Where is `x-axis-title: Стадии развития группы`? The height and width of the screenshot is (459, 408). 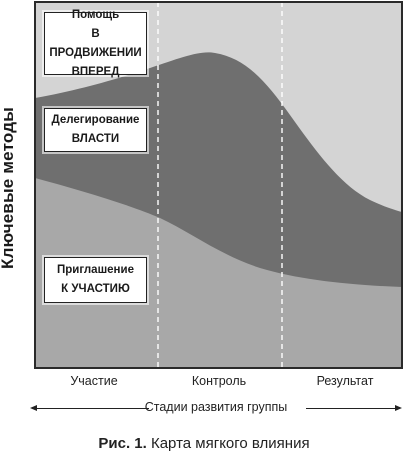
x-axis-title: Стадии развития группы is located at coordinates (216, 407).